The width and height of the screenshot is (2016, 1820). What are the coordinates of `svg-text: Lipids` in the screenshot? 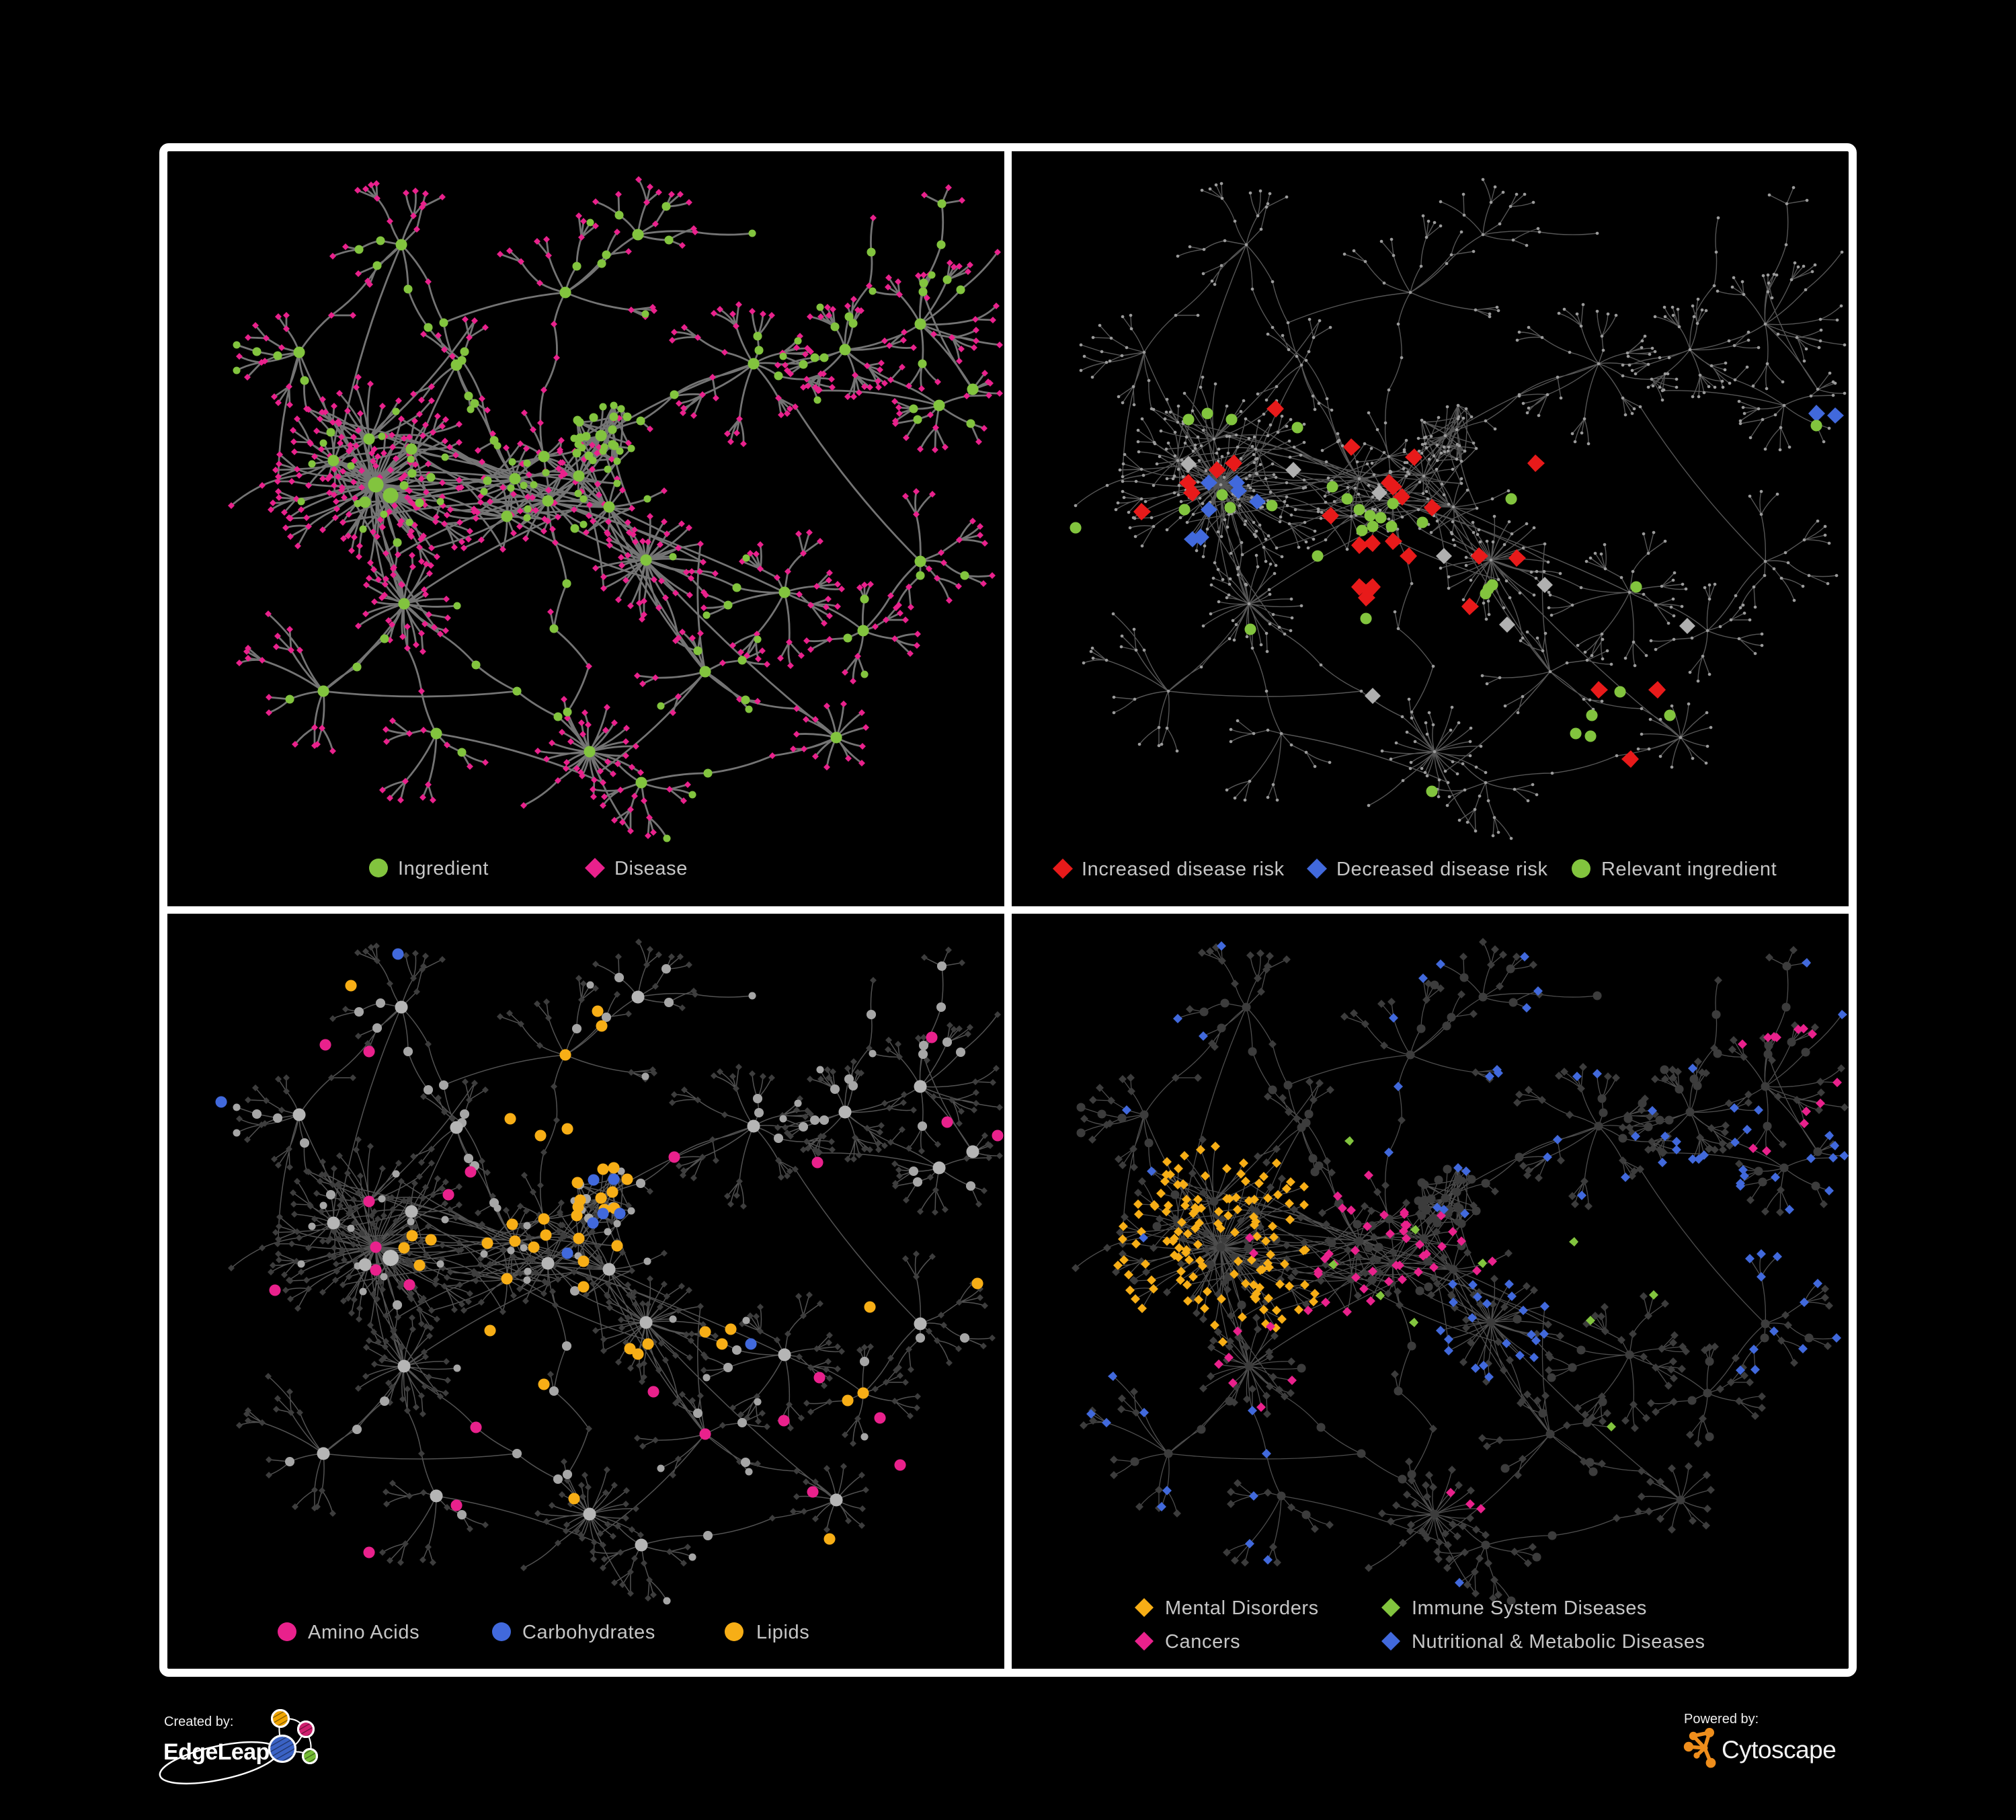 It's located at (782, 1632).